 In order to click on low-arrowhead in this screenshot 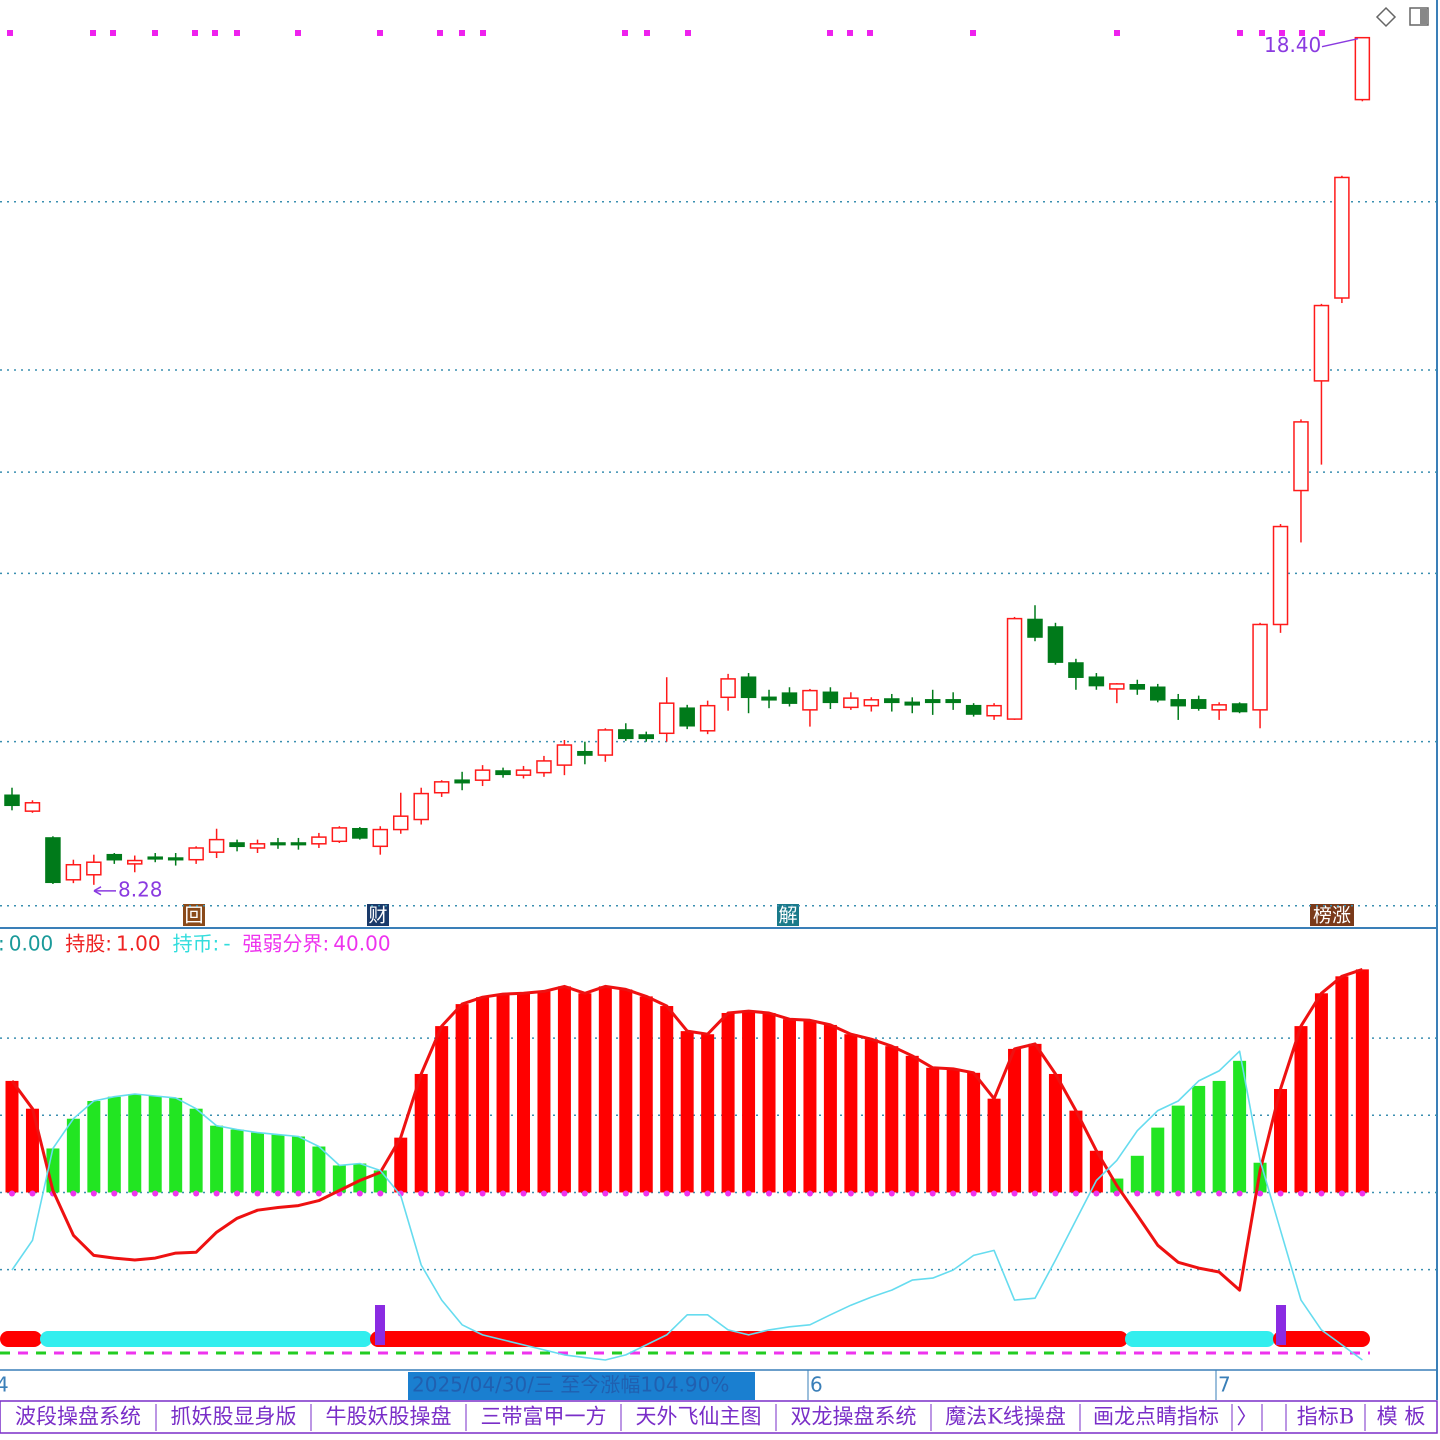, I will do `click(97, 891)`.